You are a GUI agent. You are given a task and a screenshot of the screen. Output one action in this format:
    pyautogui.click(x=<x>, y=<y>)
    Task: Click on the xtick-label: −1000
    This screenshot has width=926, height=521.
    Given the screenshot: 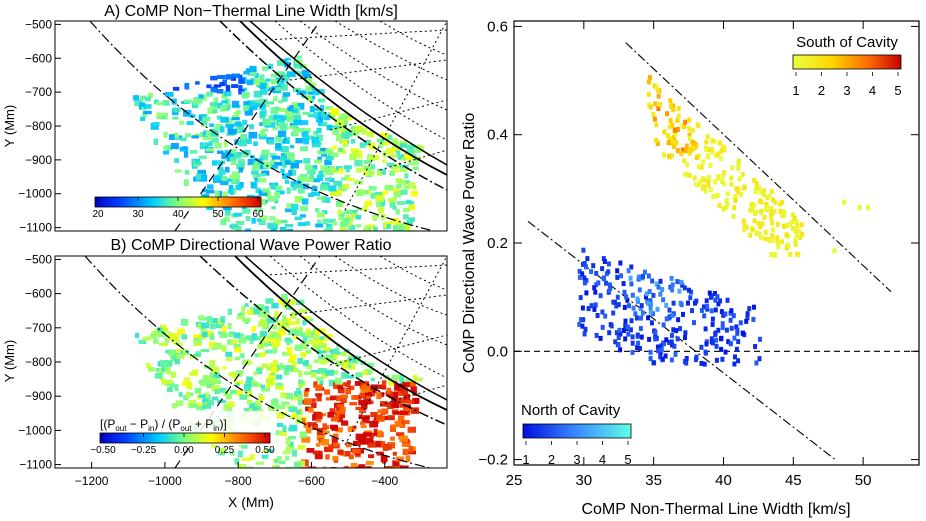 What is the action you would take?
    pyautogui.click(x=165, y=481)
    